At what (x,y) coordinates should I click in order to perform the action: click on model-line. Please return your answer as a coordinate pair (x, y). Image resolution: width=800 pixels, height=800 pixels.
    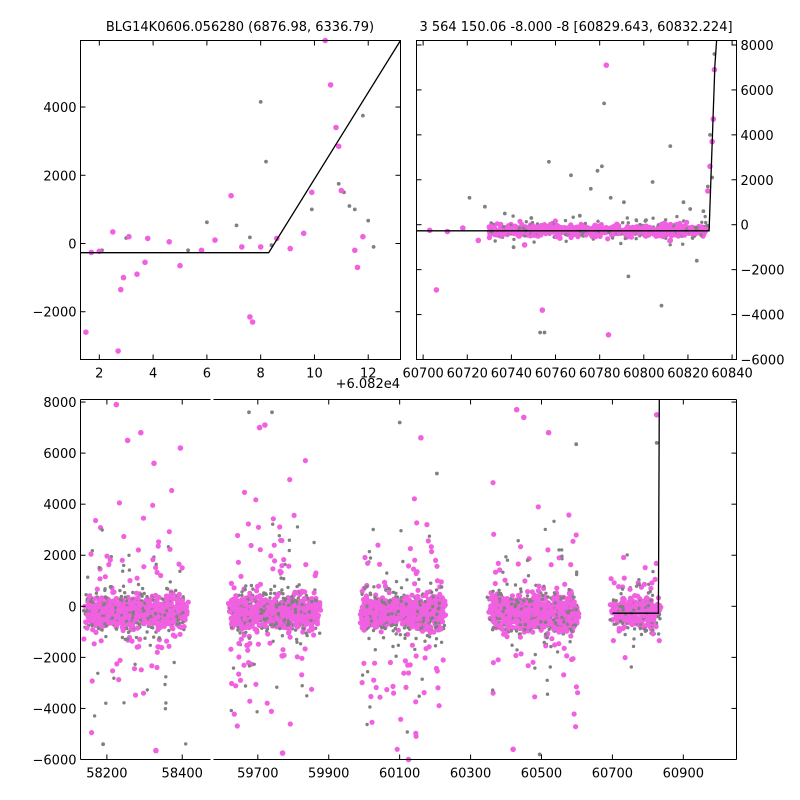
    Looking at the image, I should click on (241, 147).